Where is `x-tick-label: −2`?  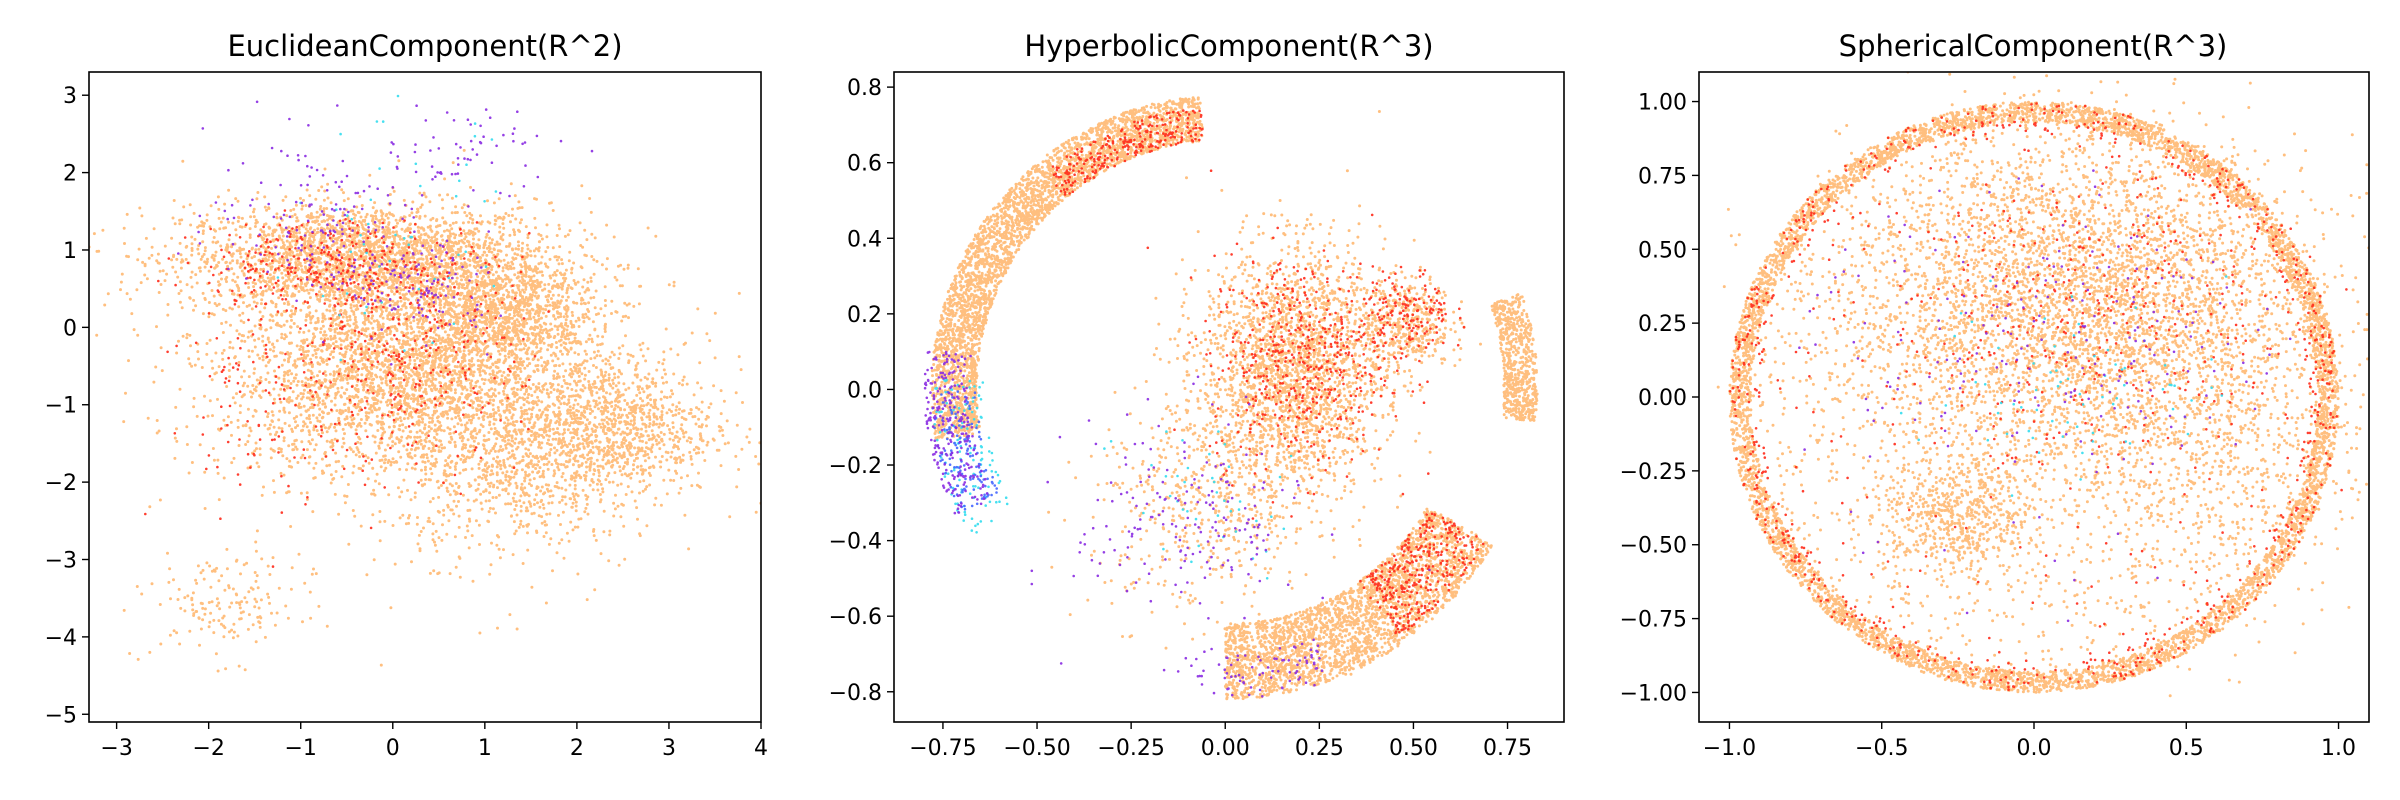 x-tick-label: −2 is located at coordinates (208, 748).